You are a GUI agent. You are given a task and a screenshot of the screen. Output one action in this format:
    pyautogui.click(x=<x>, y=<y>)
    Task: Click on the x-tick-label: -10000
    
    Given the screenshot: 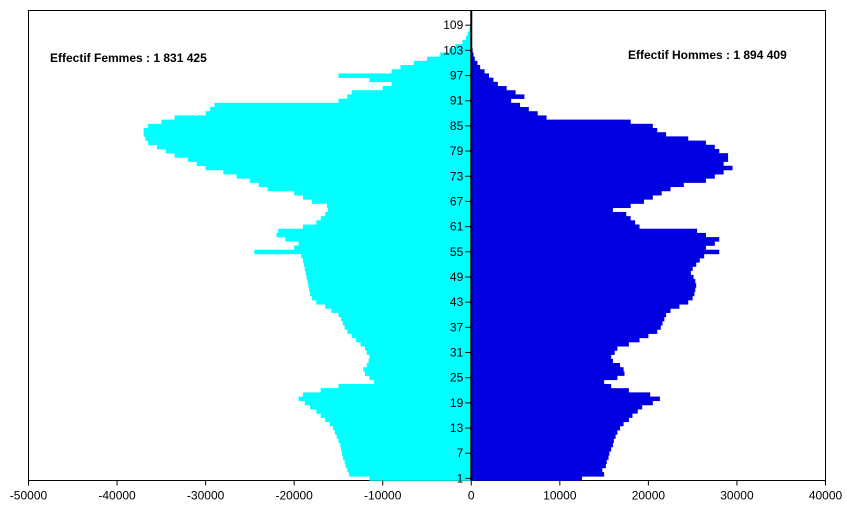 What is the action you would take?
    pyautogui.click(x=383, y=496)
    